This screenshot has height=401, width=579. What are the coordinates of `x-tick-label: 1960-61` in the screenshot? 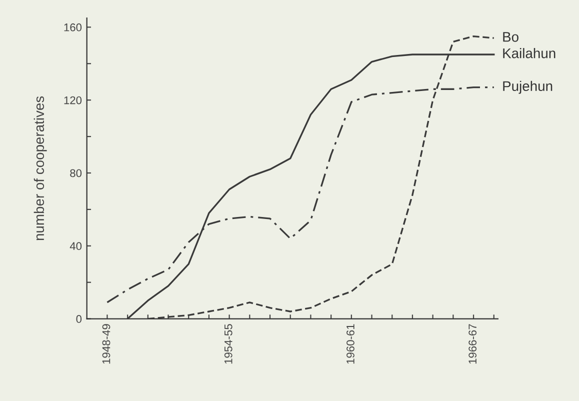 It's located at (350, 344).